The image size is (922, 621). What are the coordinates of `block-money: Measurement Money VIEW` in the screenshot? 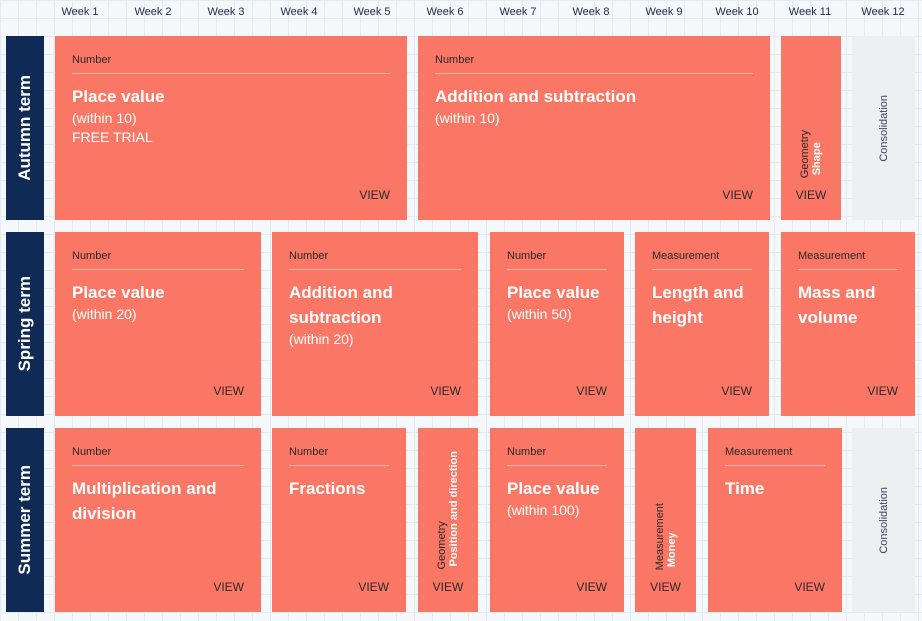 It's located at (665, 520).